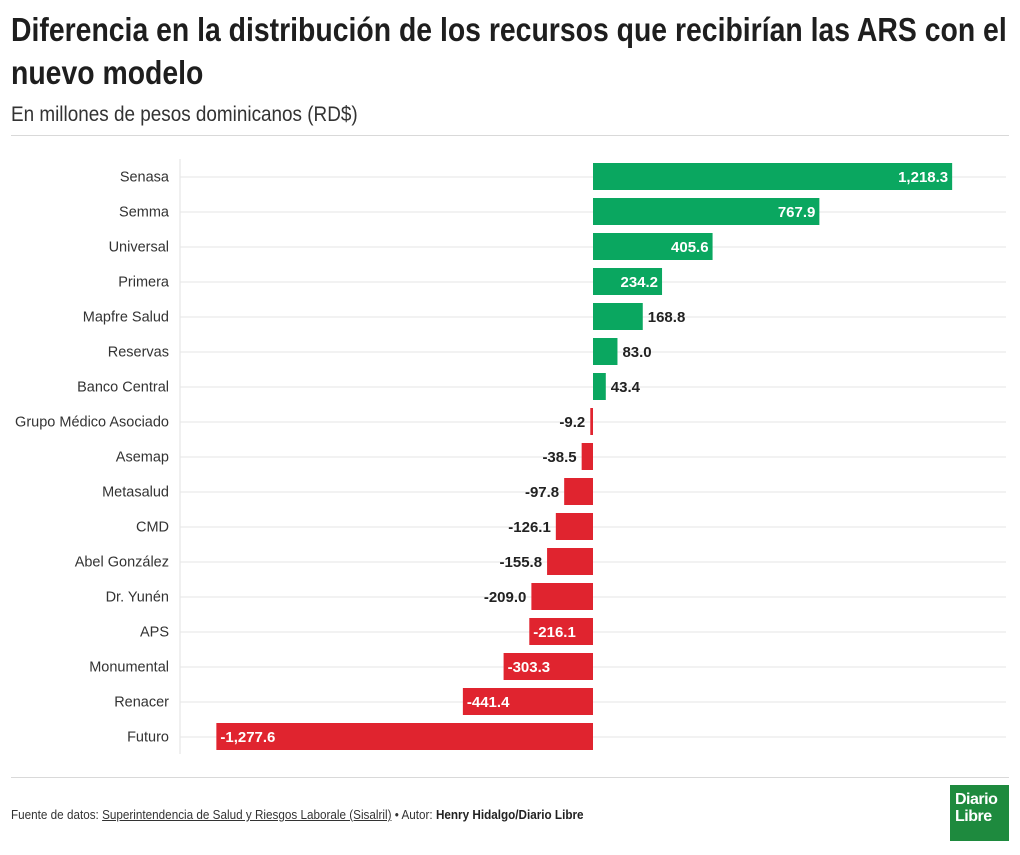  What do you see at coordinates (973, 816) in the screenshot?
I see `logo-line-2: Libre` at bounding box center [973, 816].